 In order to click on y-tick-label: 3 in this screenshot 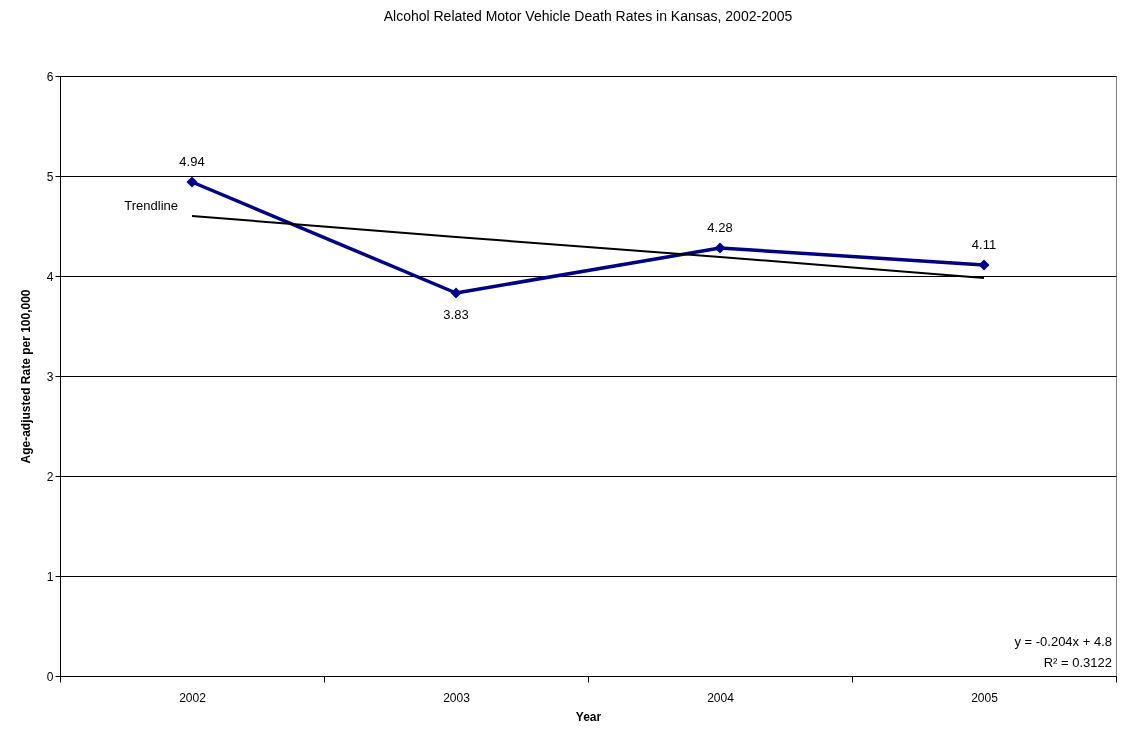, I will do `click(50, 376)`.